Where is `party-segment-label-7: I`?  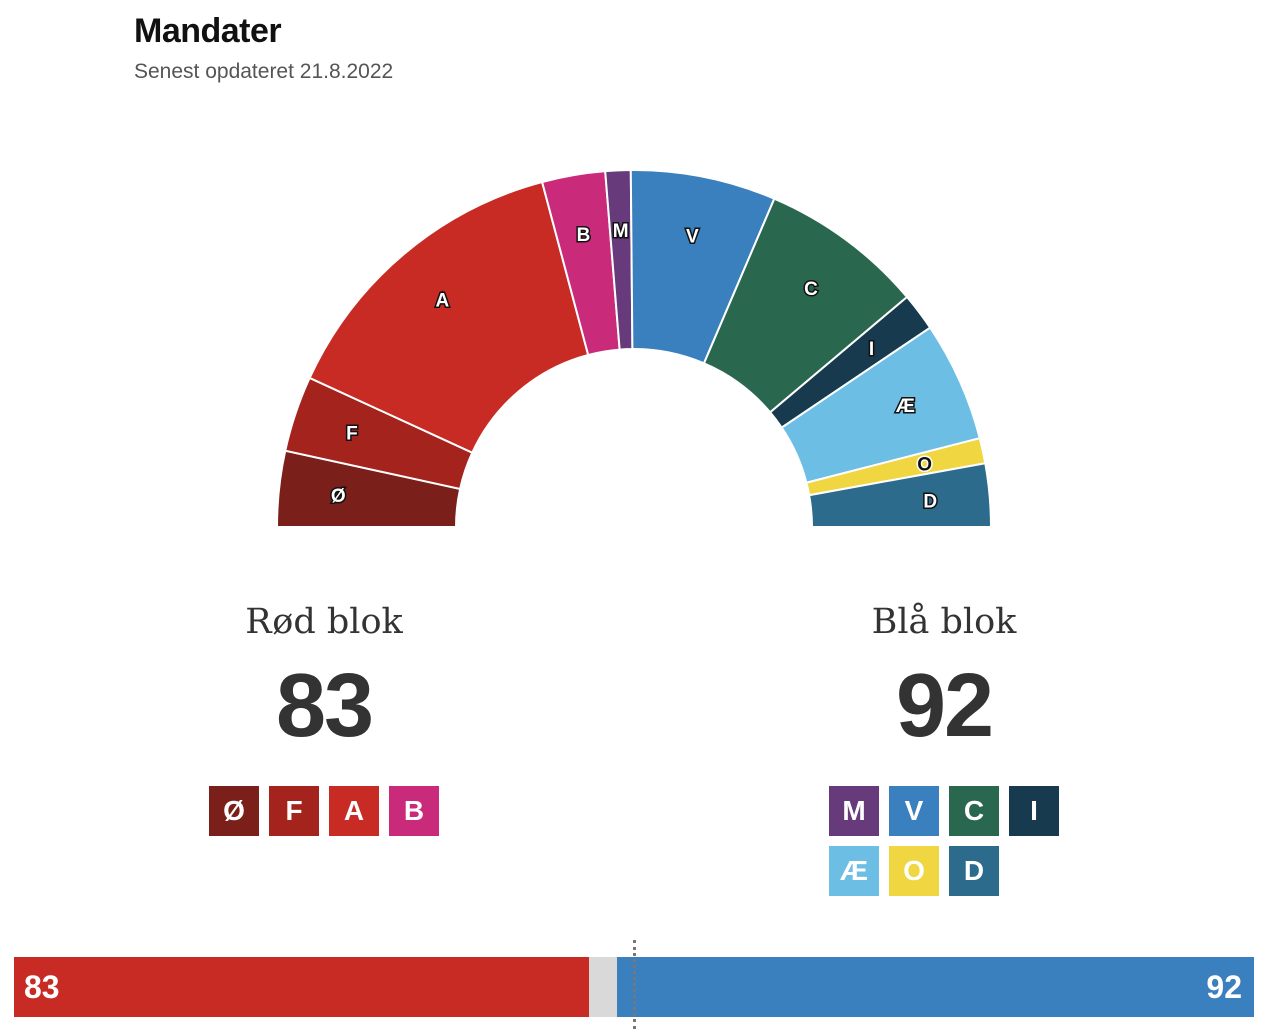
party-segment-label-7: I is located at coordinates (871, 349).